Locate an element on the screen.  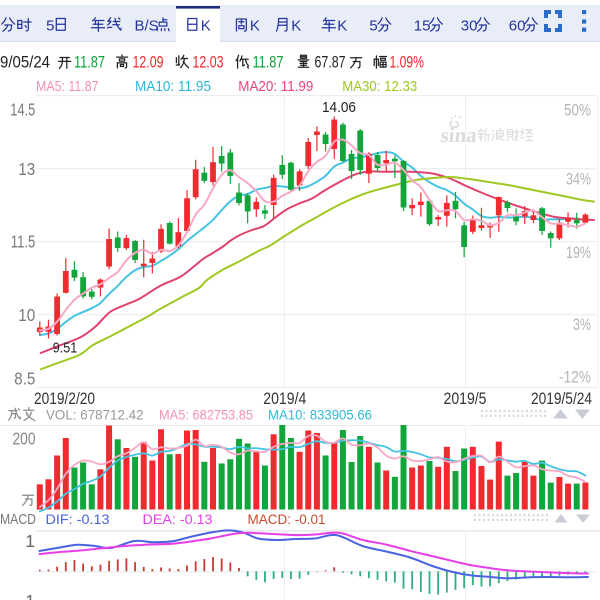
svg-text: 60 is located at coordinates (517, 25).